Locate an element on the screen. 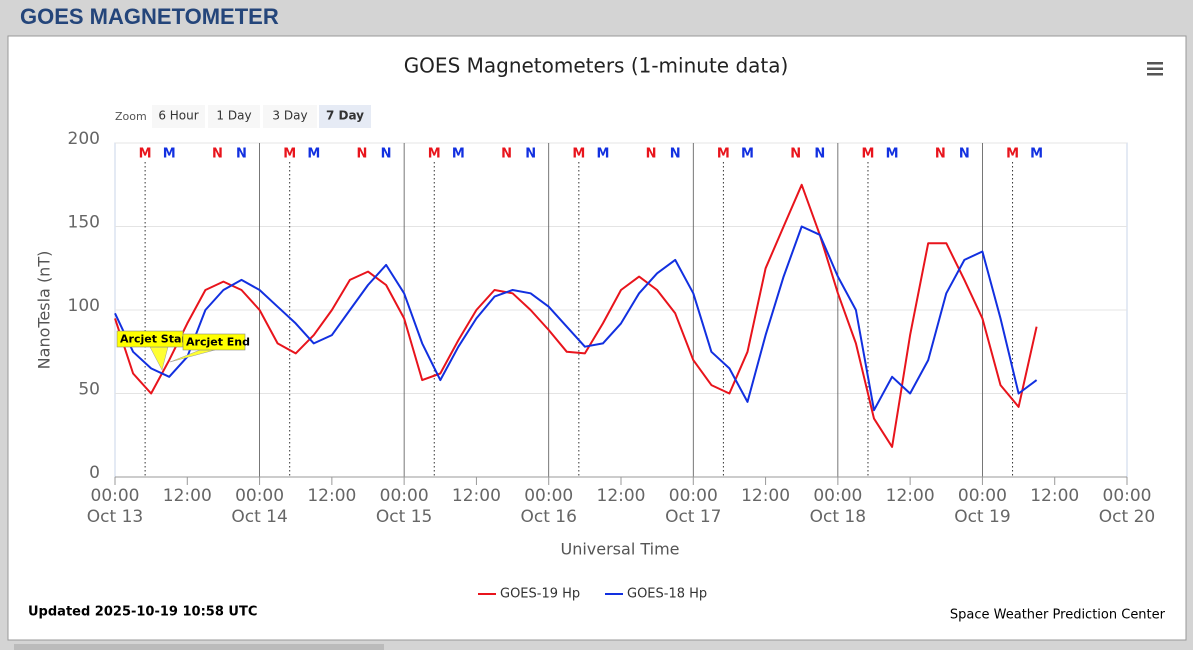 The image size is (1193, 650). updated-text: Updated 2025-10-19 10:58 UTC is located at coordinates (142, 612).